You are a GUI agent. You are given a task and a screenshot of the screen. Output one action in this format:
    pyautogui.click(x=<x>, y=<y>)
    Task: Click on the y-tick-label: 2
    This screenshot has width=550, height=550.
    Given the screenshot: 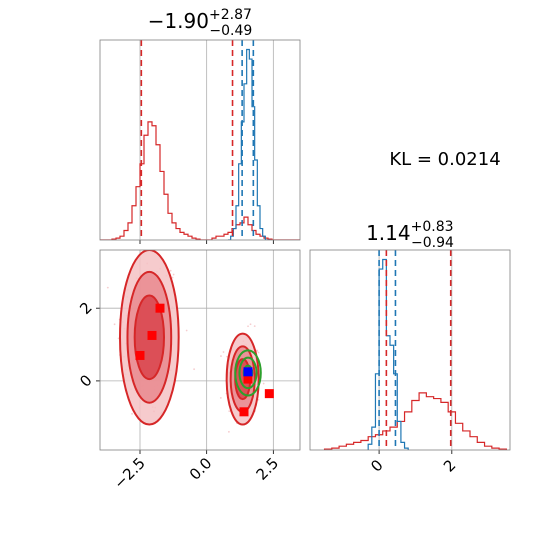 What is the action you would take?
    pyautogui.click(x=85, y=307)
    